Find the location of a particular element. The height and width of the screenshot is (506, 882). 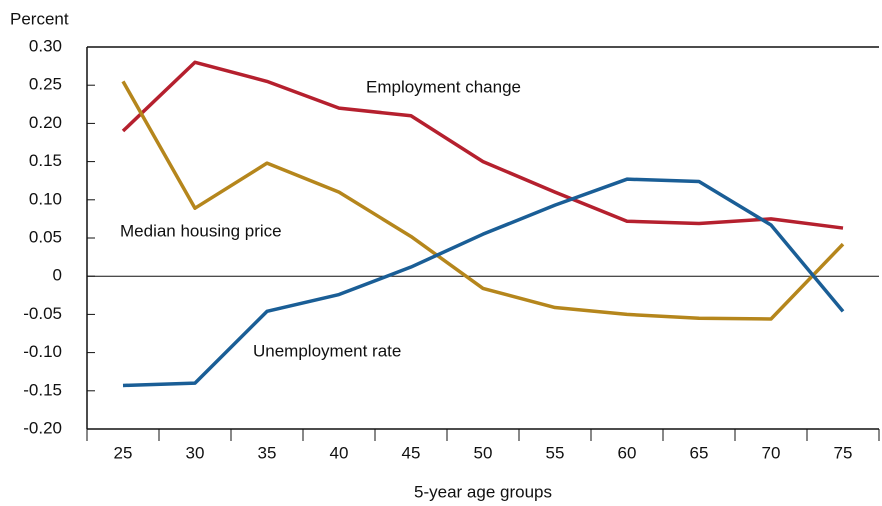

series-label: Median housing price is located at coordinates (201, 230).